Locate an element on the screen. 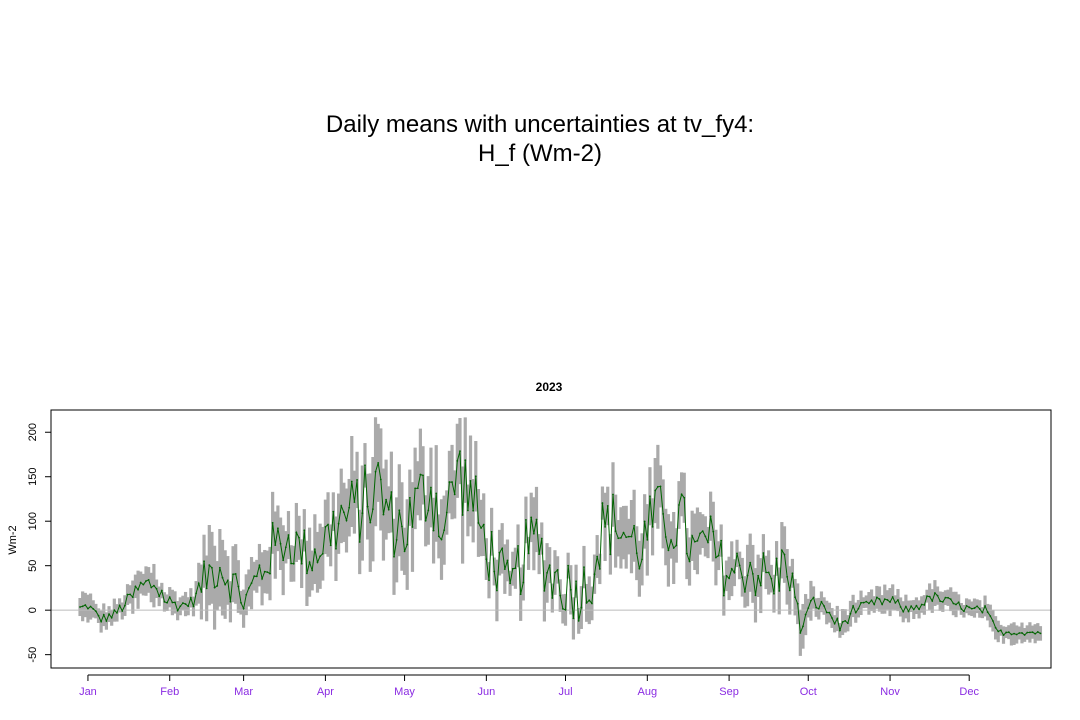 This screenshot has height=720, width=1080. x-tick-label: Mar is located at coordinates (243, 692).